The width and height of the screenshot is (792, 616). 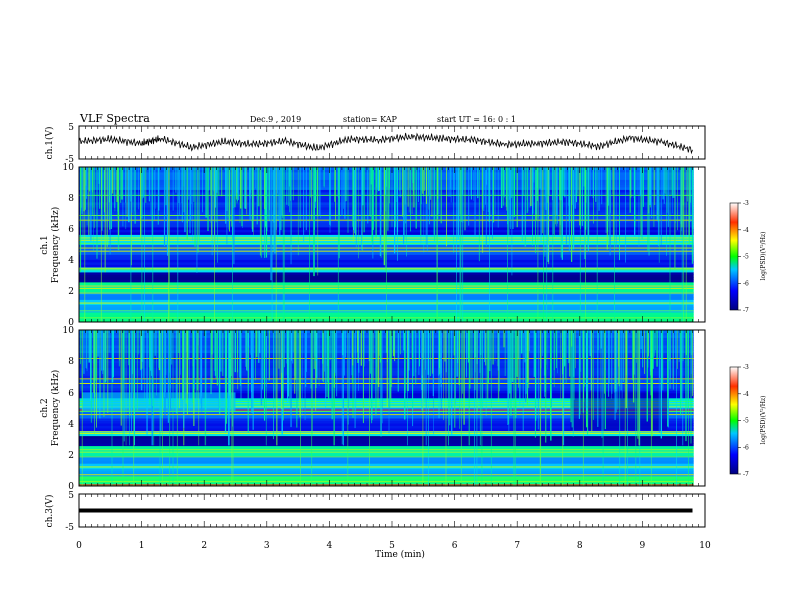 What do you see at coordinates (55, 408) in the screenshot?
I see `ch2-frequency-ylabel: Frequency (kHz)` at bounding box center [55, 408].